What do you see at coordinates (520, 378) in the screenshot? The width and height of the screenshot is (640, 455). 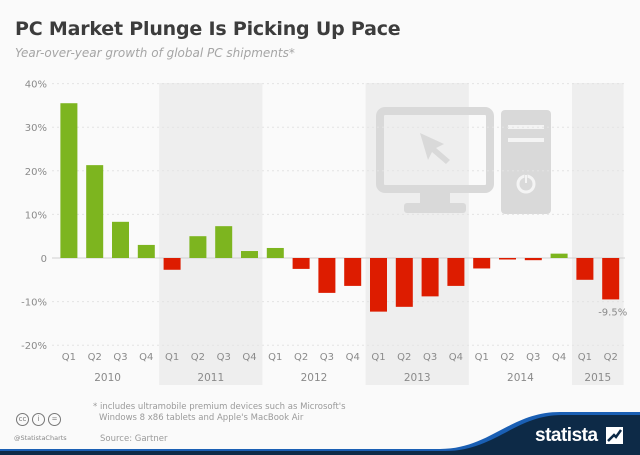 I see `x-year-label: 2014` at bounding box center [520, 378].